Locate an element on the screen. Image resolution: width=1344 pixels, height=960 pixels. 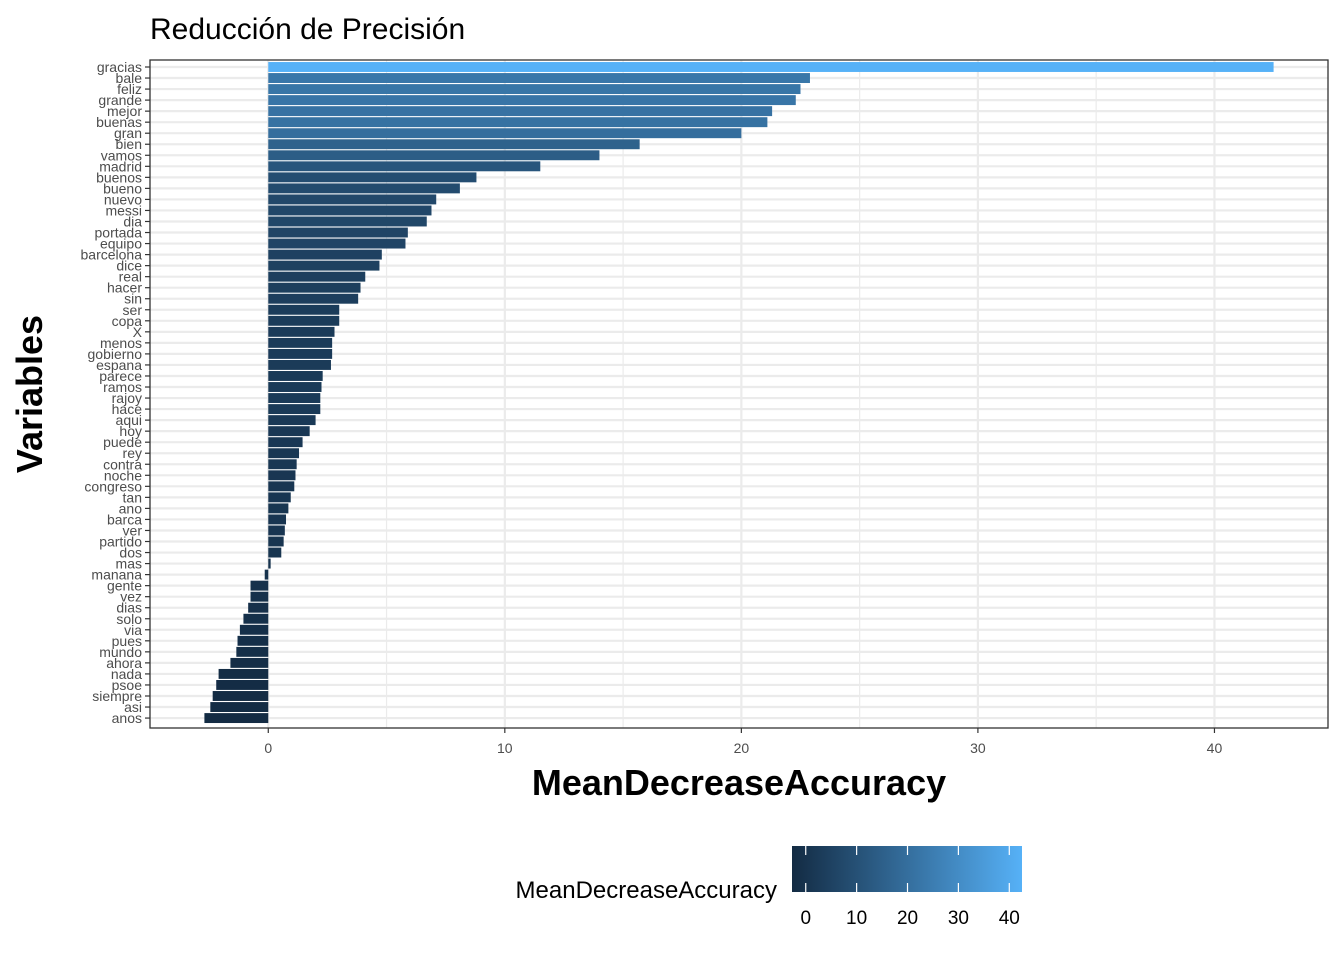
y-tick-label: ver is located at coordinates (133, 530).